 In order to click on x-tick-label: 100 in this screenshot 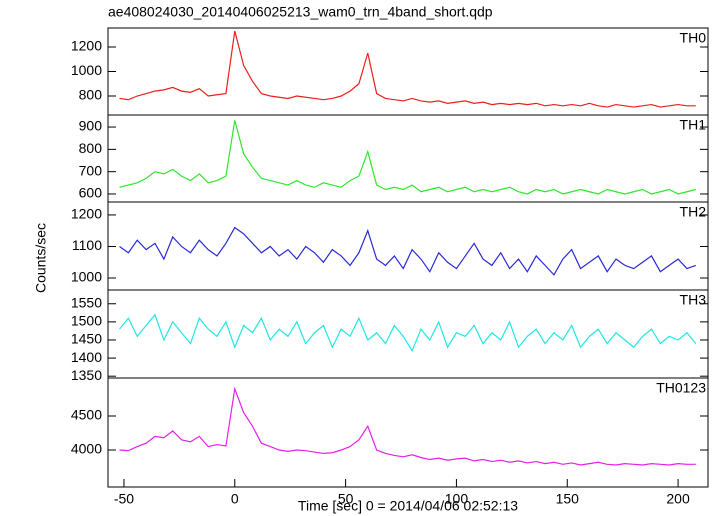, I will do `click(457, 499)`.